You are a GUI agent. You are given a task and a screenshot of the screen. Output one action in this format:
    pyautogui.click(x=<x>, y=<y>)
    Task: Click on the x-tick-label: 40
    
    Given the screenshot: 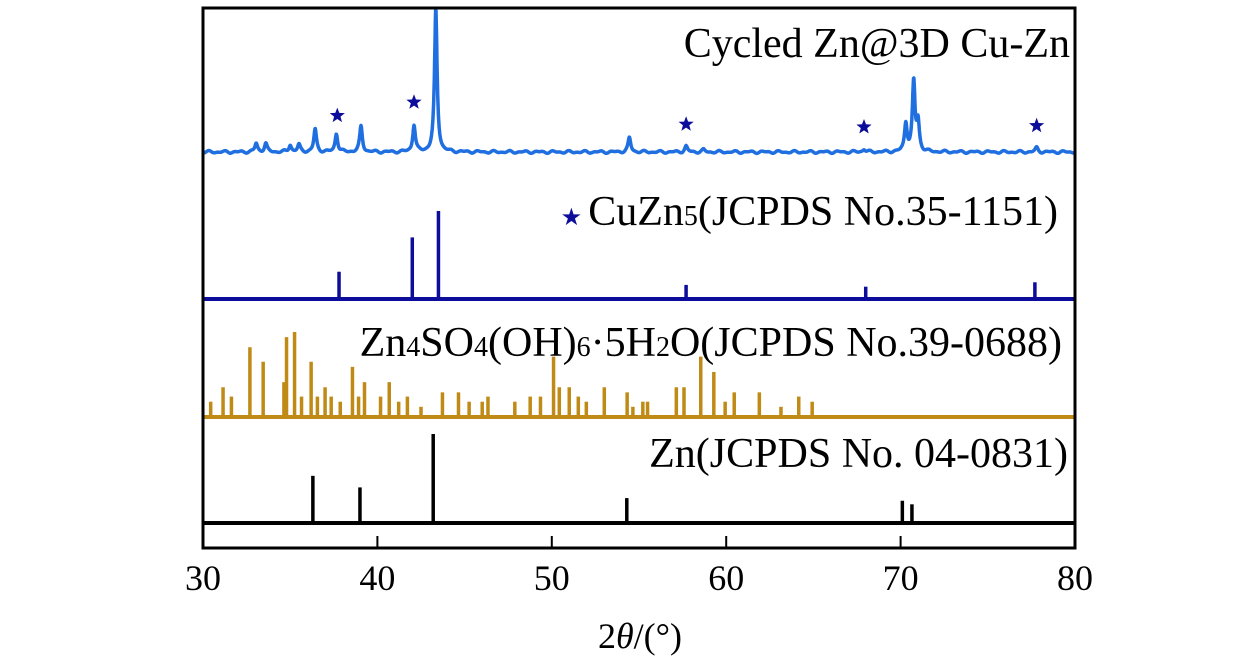 What is the action you would take?
    pyautogui.click(x=377, y=578)
    